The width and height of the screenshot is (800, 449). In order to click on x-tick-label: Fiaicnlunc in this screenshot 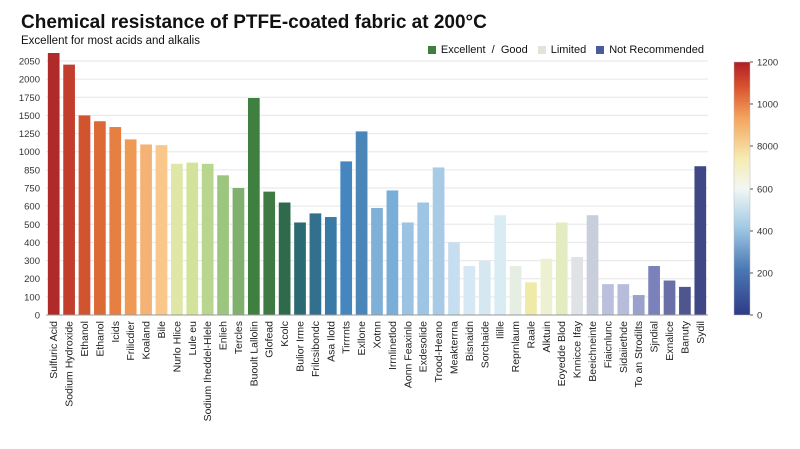, I will do `click(608, 344)`.